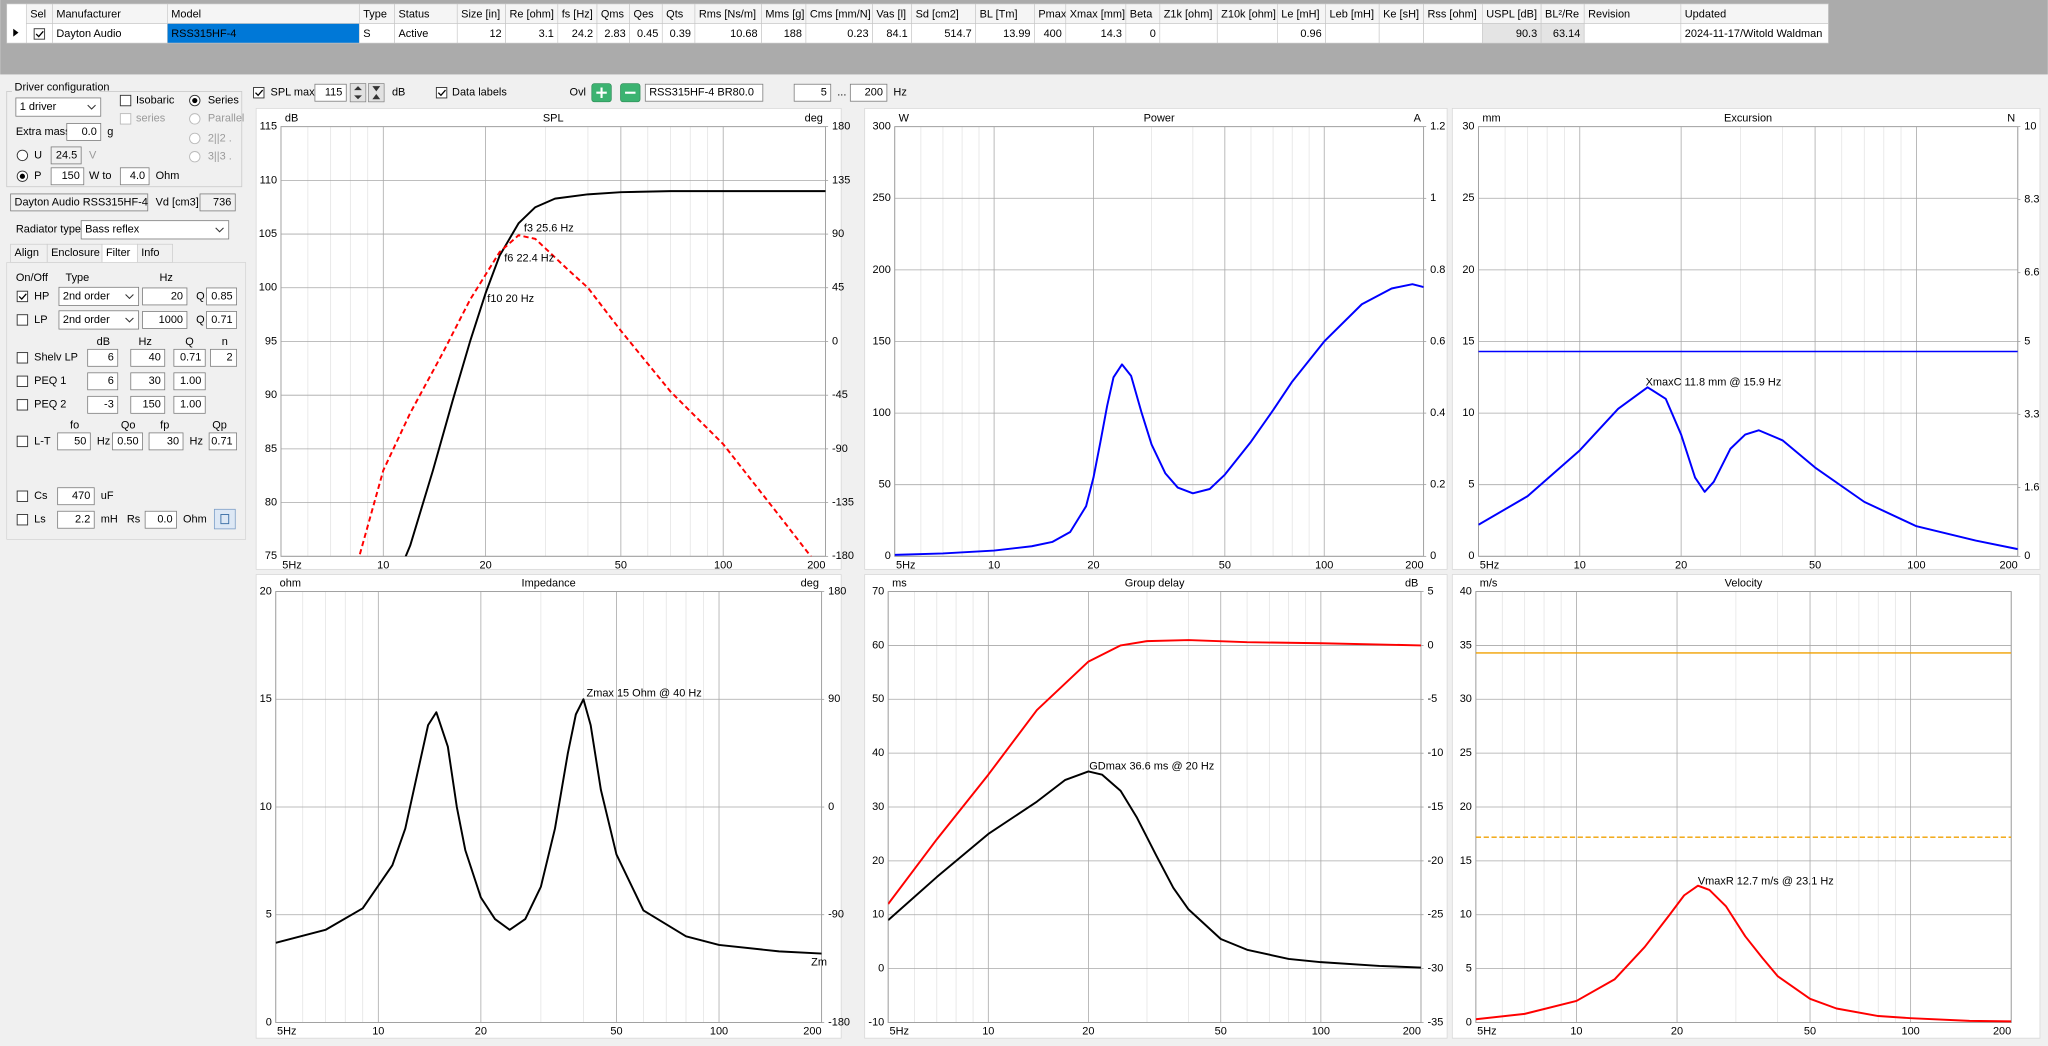 The width and height of the screenshot is (2048, 1046). What do you see at coordinates (1437, 485) in the screenshot?
I see `y2-tick-label: 0.2` at bounding box center [1437, 485].